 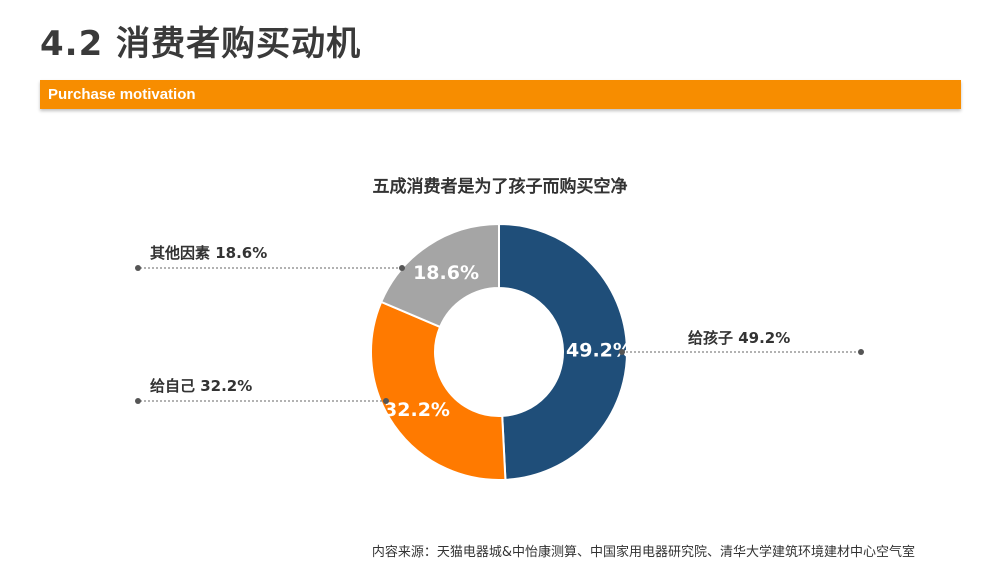 I want to click on slice-value-label-0: 49.2%, so click(x=599, y=350).